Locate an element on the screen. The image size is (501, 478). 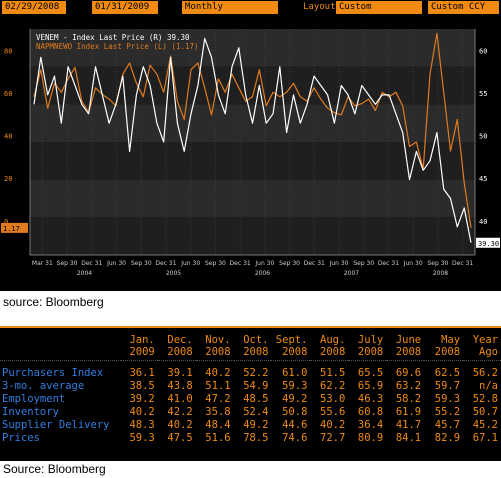
top-source-caption: source: Bloomberg is located at coordinates (53, 302).